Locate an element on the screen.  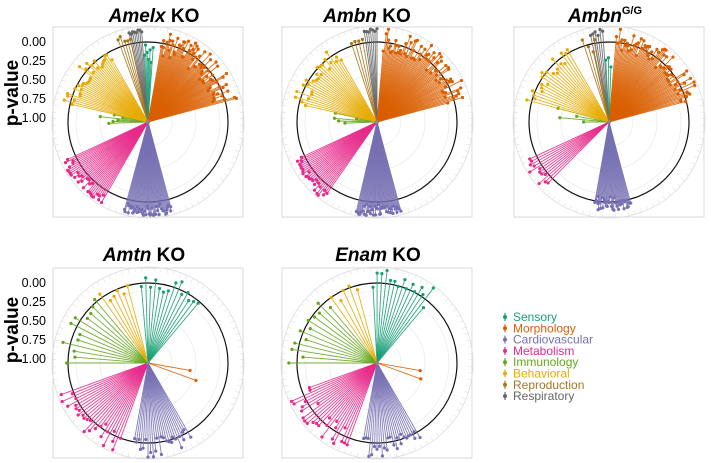
legend-label: Cardiovascular is located at coordinates (553, 340).